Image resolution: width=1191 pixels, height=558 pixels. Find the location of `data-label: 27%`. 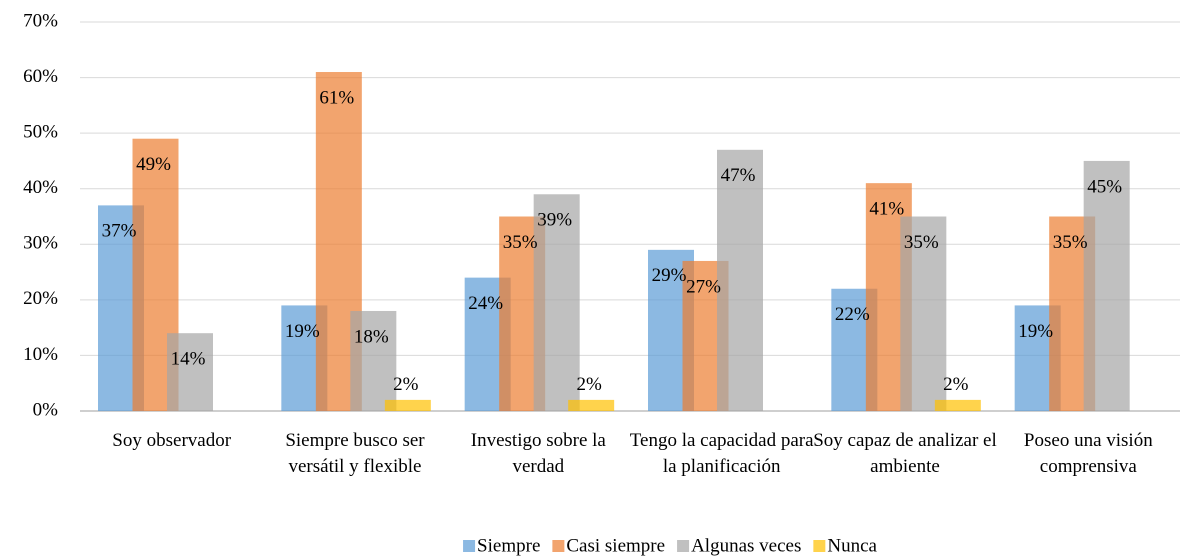

data-label: 27% is located at coordinates (703, 286).